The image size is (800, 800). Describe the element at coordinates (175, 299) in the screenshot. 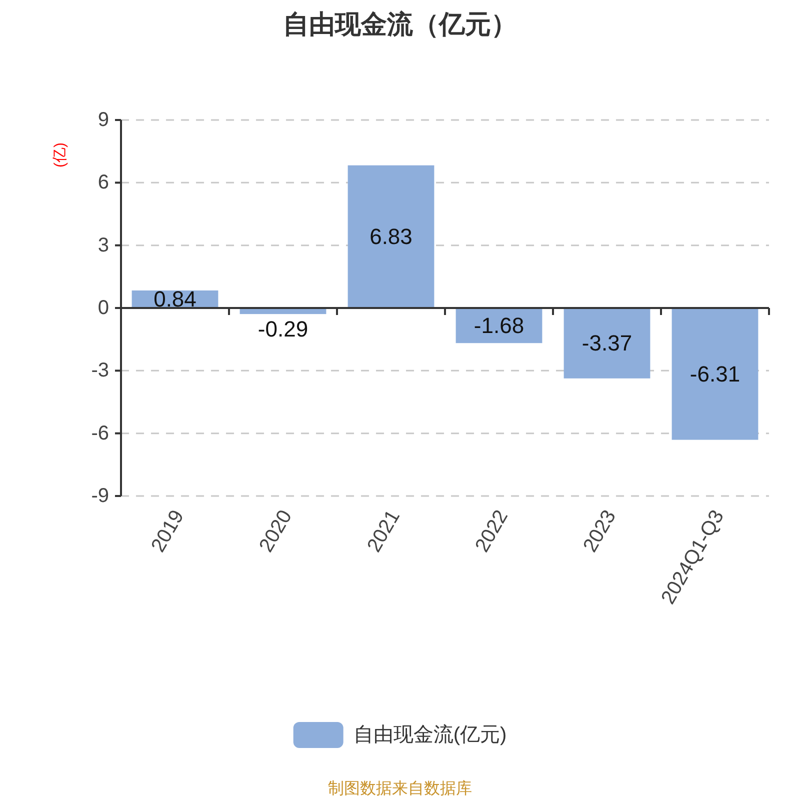

I see `data-label: 0.84` at that location.